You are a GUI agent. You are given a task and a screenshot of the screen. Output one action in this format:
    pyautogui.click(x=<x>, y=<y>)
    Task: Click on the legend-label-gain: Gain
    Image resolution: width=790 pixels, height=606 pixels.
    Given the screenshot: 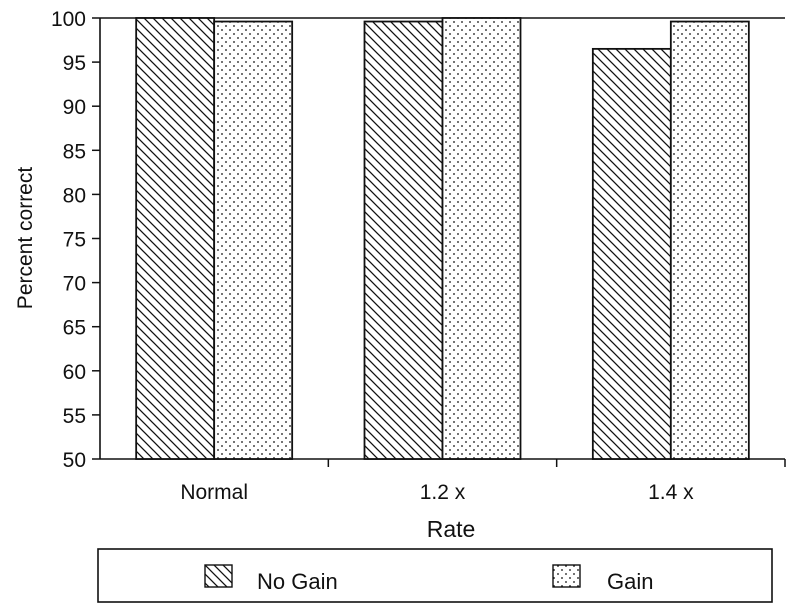 What is the action you would take?
    pyautogui.click(x=630, y=581)
    